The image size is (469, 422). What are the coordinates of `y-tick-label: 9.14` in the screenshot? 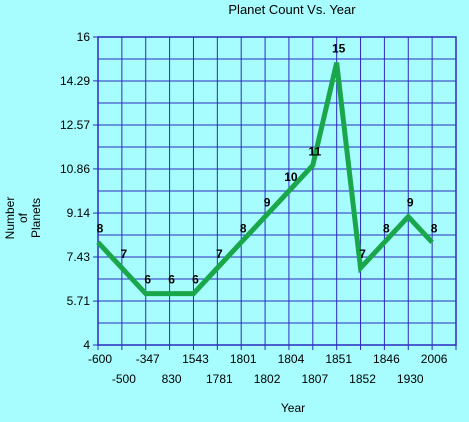 It's located at (79, 213).